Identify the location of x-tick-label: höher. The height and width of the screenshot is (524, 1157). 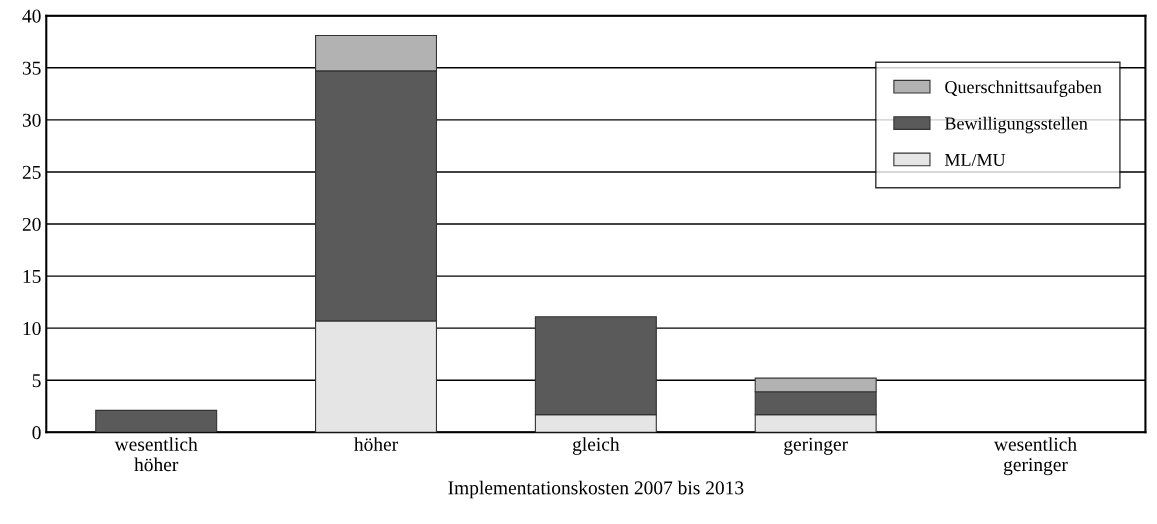
(376, 444).